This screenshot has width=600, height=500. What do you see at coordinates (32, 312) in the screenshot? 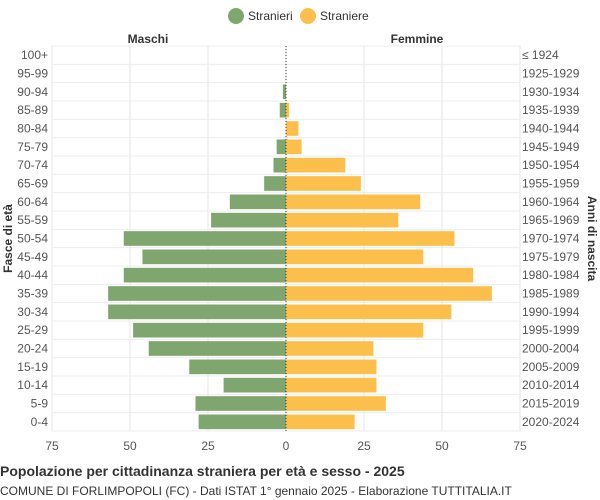
I see `age-group-label: 30-34` at bounding box center [32, 312].